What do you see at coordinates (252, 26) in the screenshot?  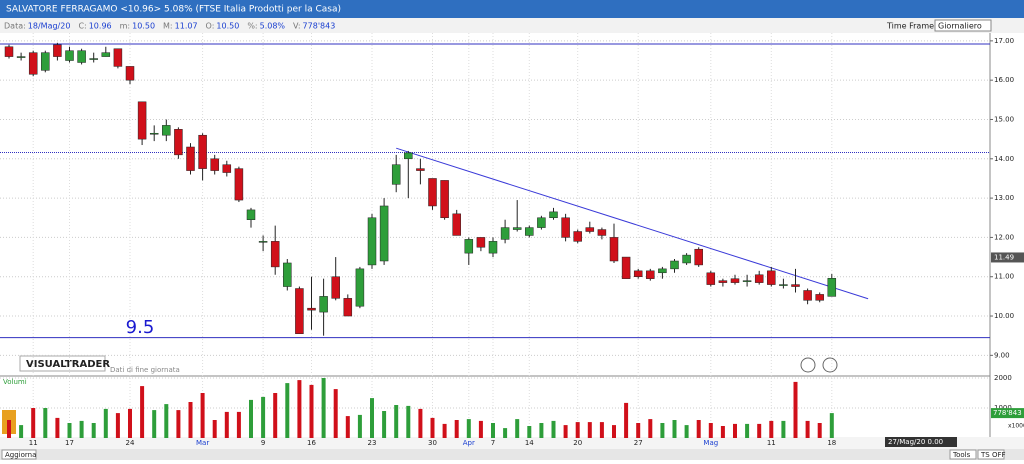 I see `info-label: %:` at bounding box center [252, 26].